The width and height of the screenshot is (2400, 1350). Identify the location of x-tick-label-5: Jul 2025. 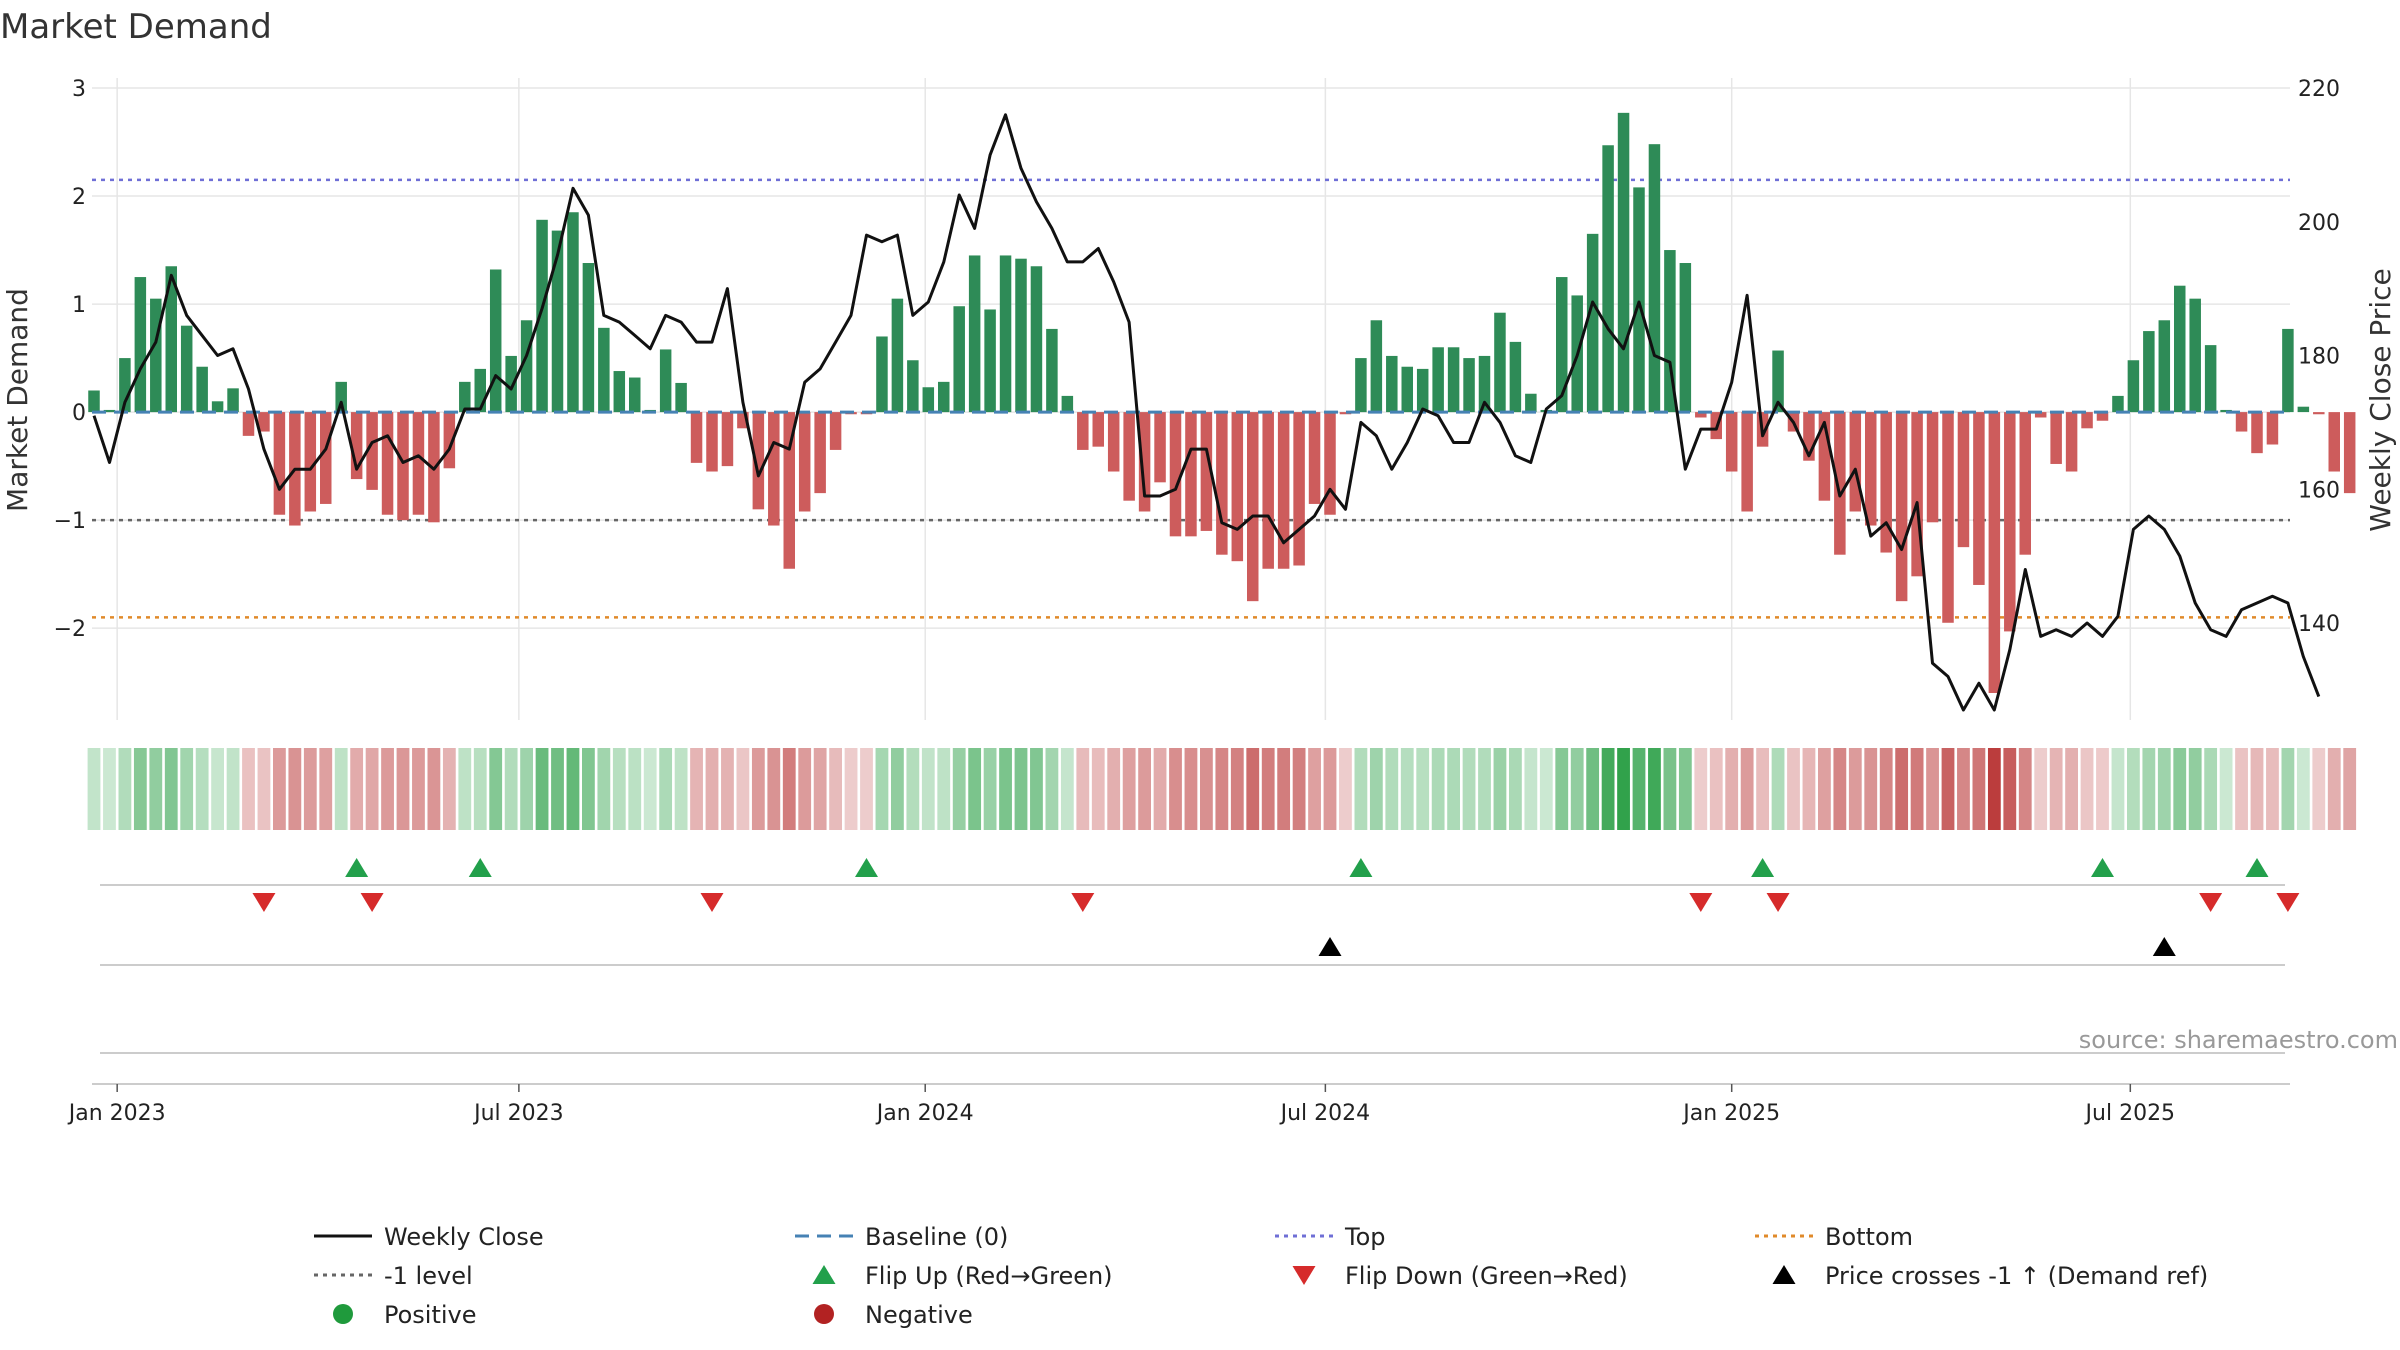
(2130, 1113).